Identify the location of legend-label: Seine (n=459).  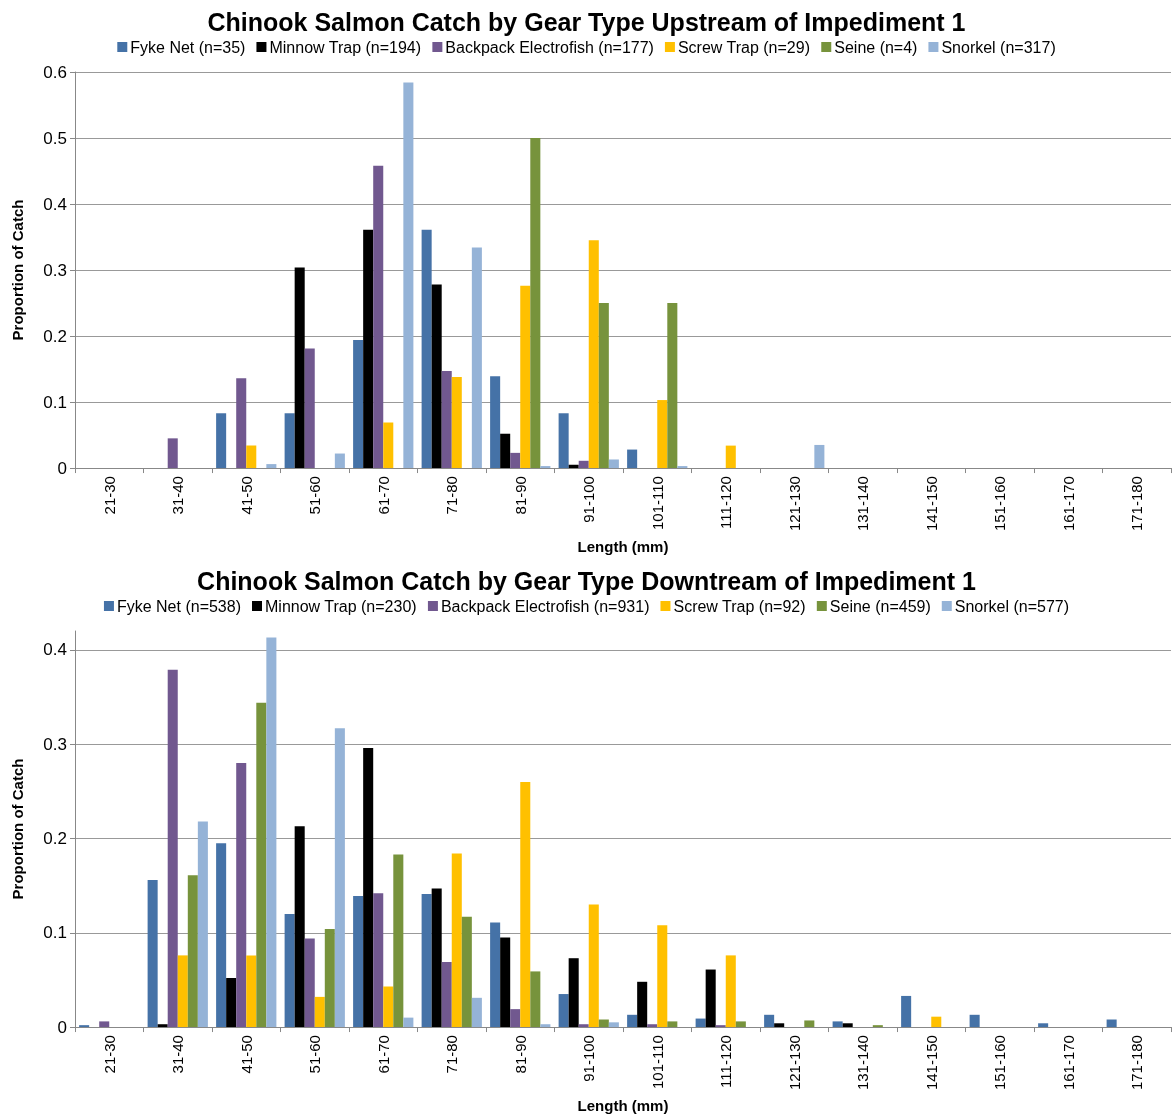
(880, 606).